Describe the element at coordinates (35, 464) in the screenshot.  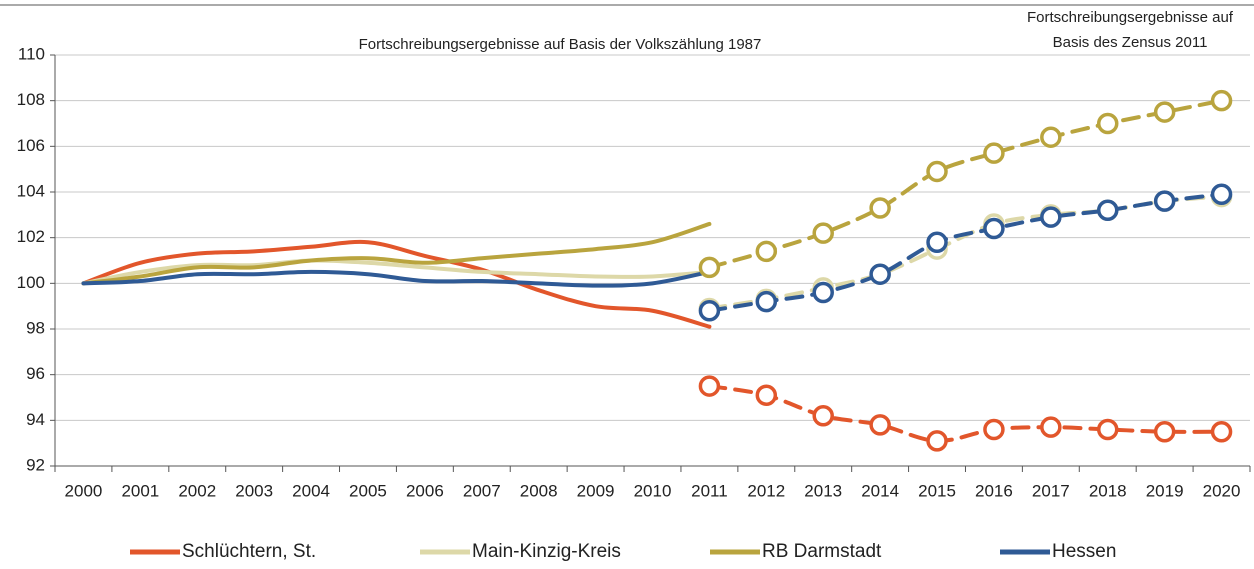
I see `y-tick-label: 92` at that location.